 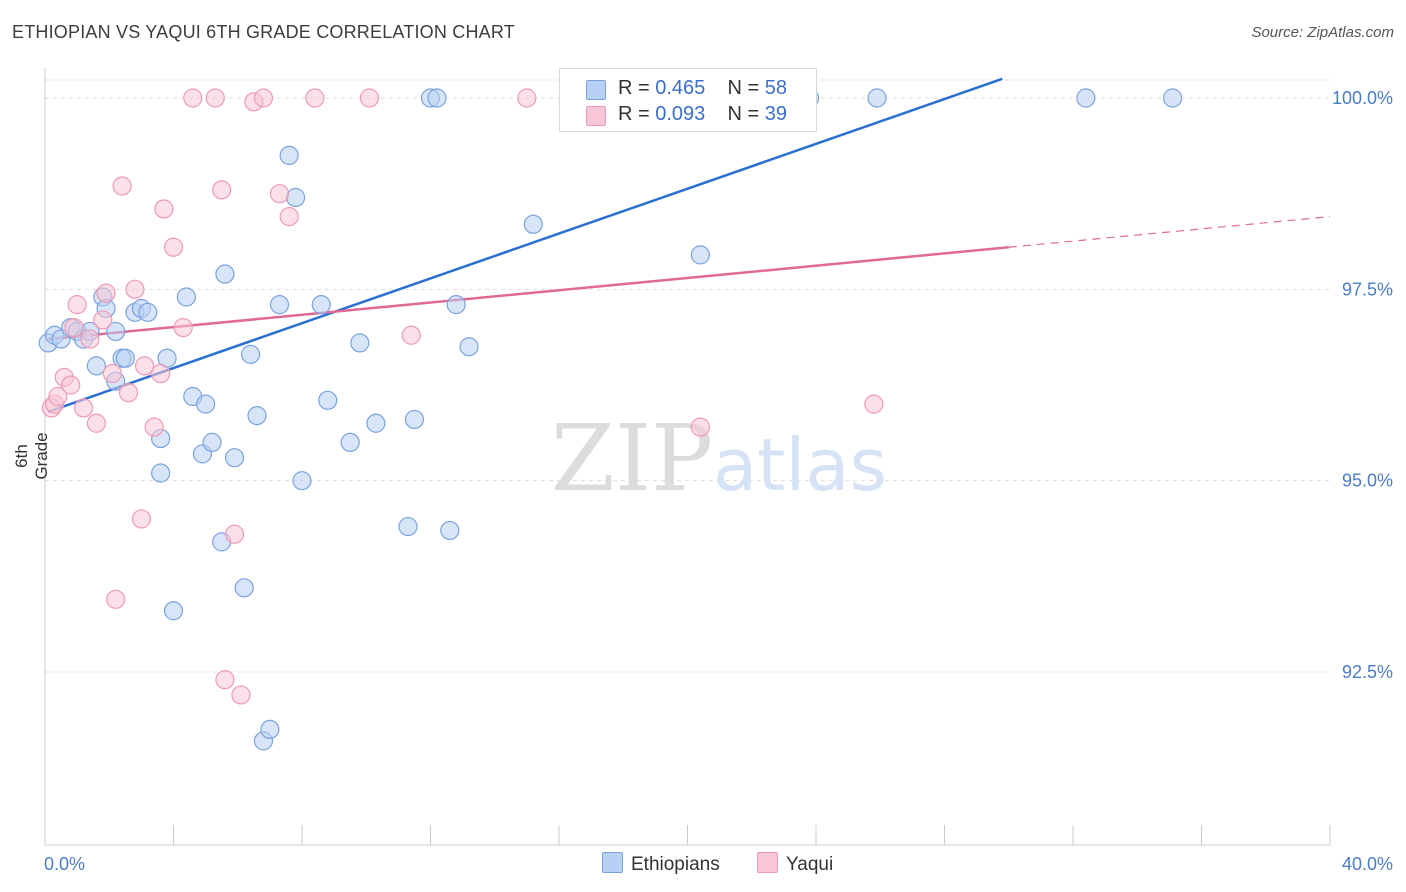 I want to click on y-tick-label: 97.5%, so click(x=1367, y=289).